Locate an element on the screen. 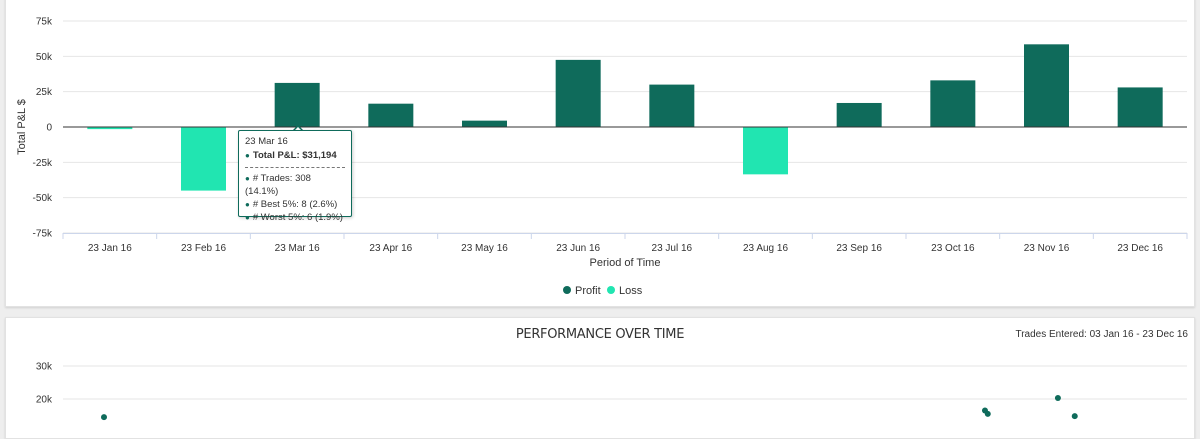 The width and height of the screenshot is (1200, 439). y-tick-label: -50k is located at coordinates (43, 198).